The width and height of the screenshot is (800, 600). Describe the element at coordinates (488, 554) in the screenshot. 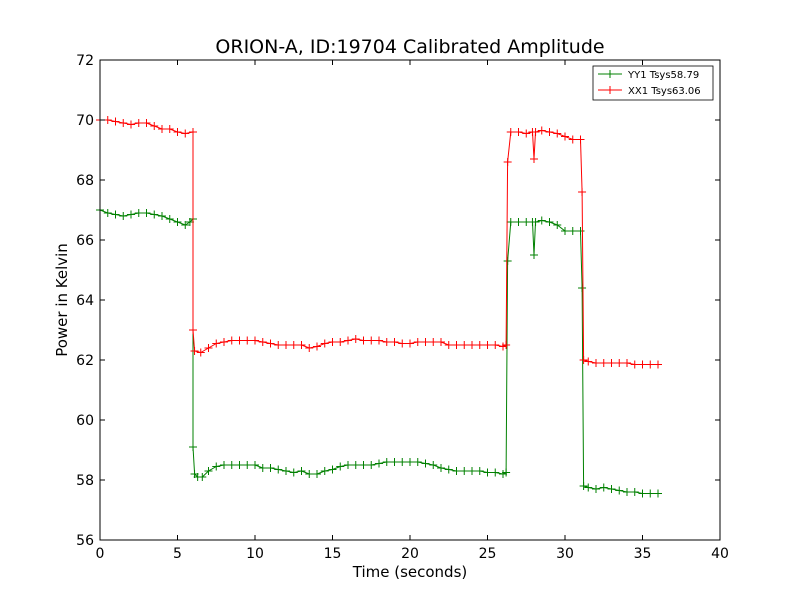

I see `x-tick-label: 25` at that location.